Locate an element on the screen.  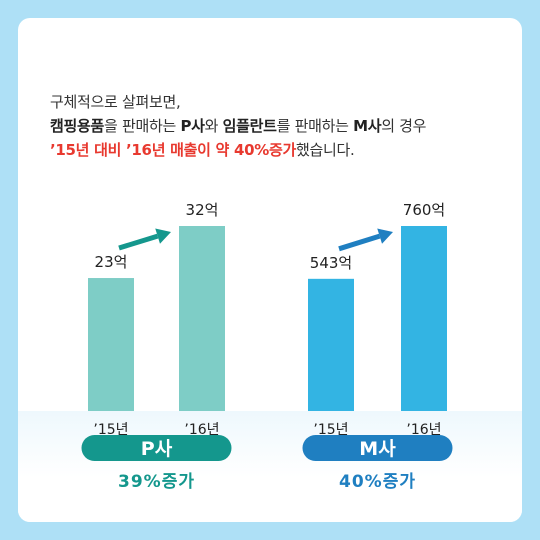
intro-line-2-segment: 와 is located at coordinates (213, 126).